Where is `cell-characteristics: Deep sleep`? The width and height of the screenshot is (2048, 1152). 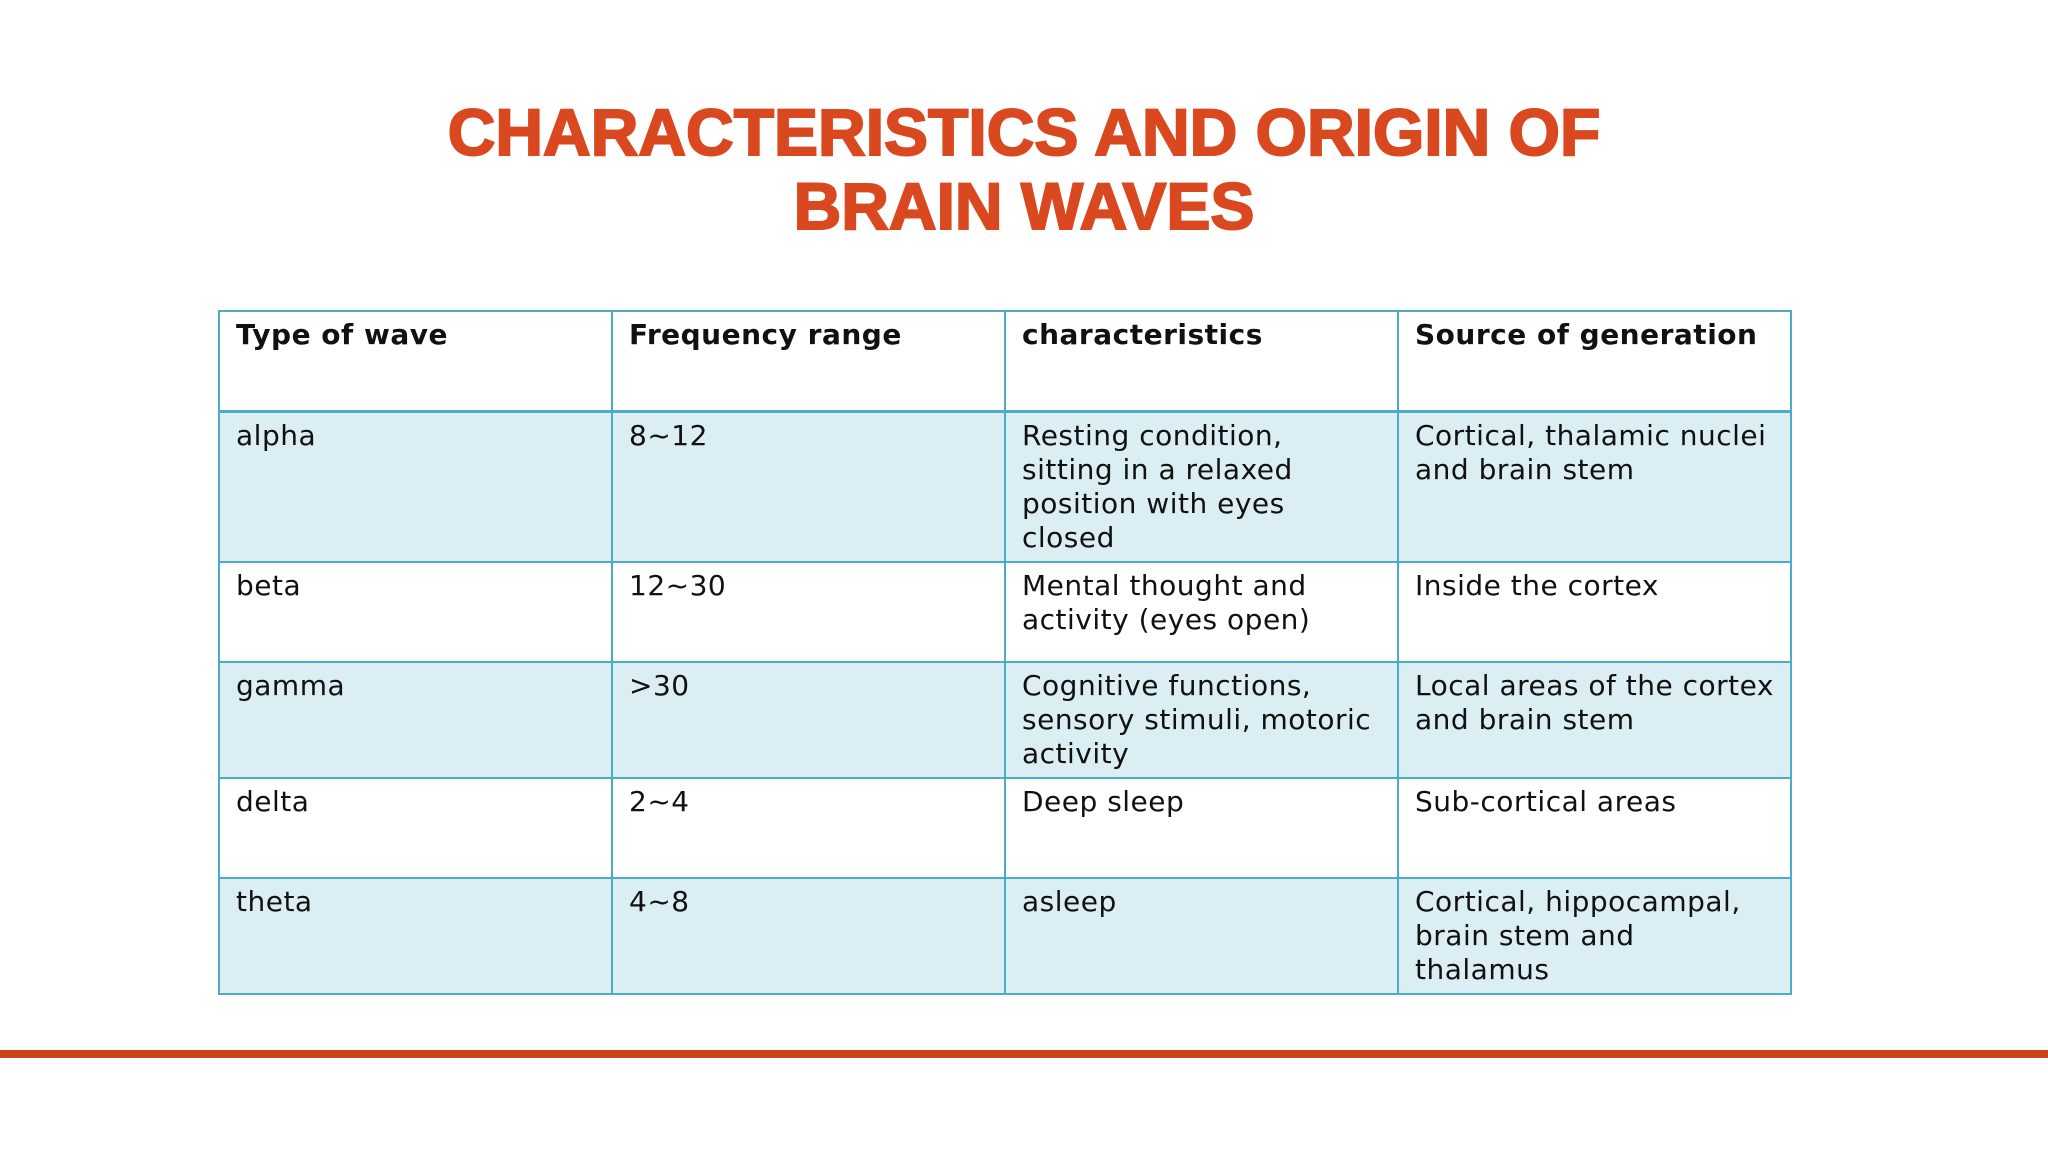 cell-characteristics: Deep sleep is located at coordinates (1201, 828).